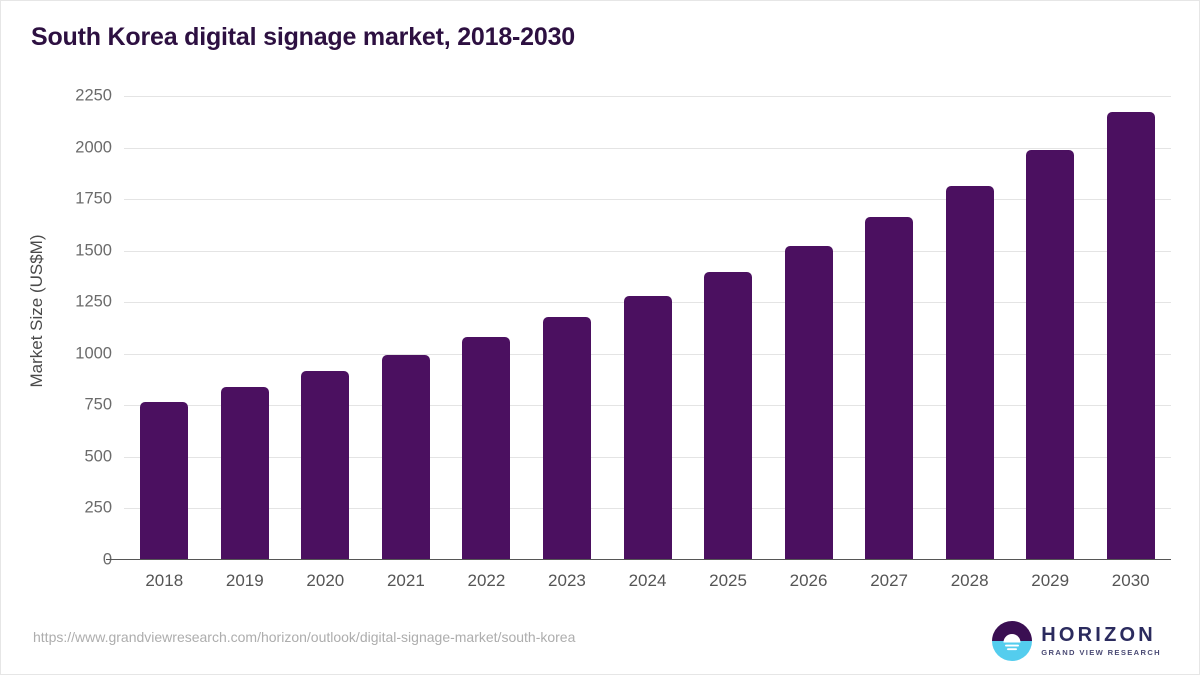 This screenshot has width=1200, height=675. Describe the element at coordinates (98, 507) in the screenshot. I see `y-tick-label: 250` at that location.